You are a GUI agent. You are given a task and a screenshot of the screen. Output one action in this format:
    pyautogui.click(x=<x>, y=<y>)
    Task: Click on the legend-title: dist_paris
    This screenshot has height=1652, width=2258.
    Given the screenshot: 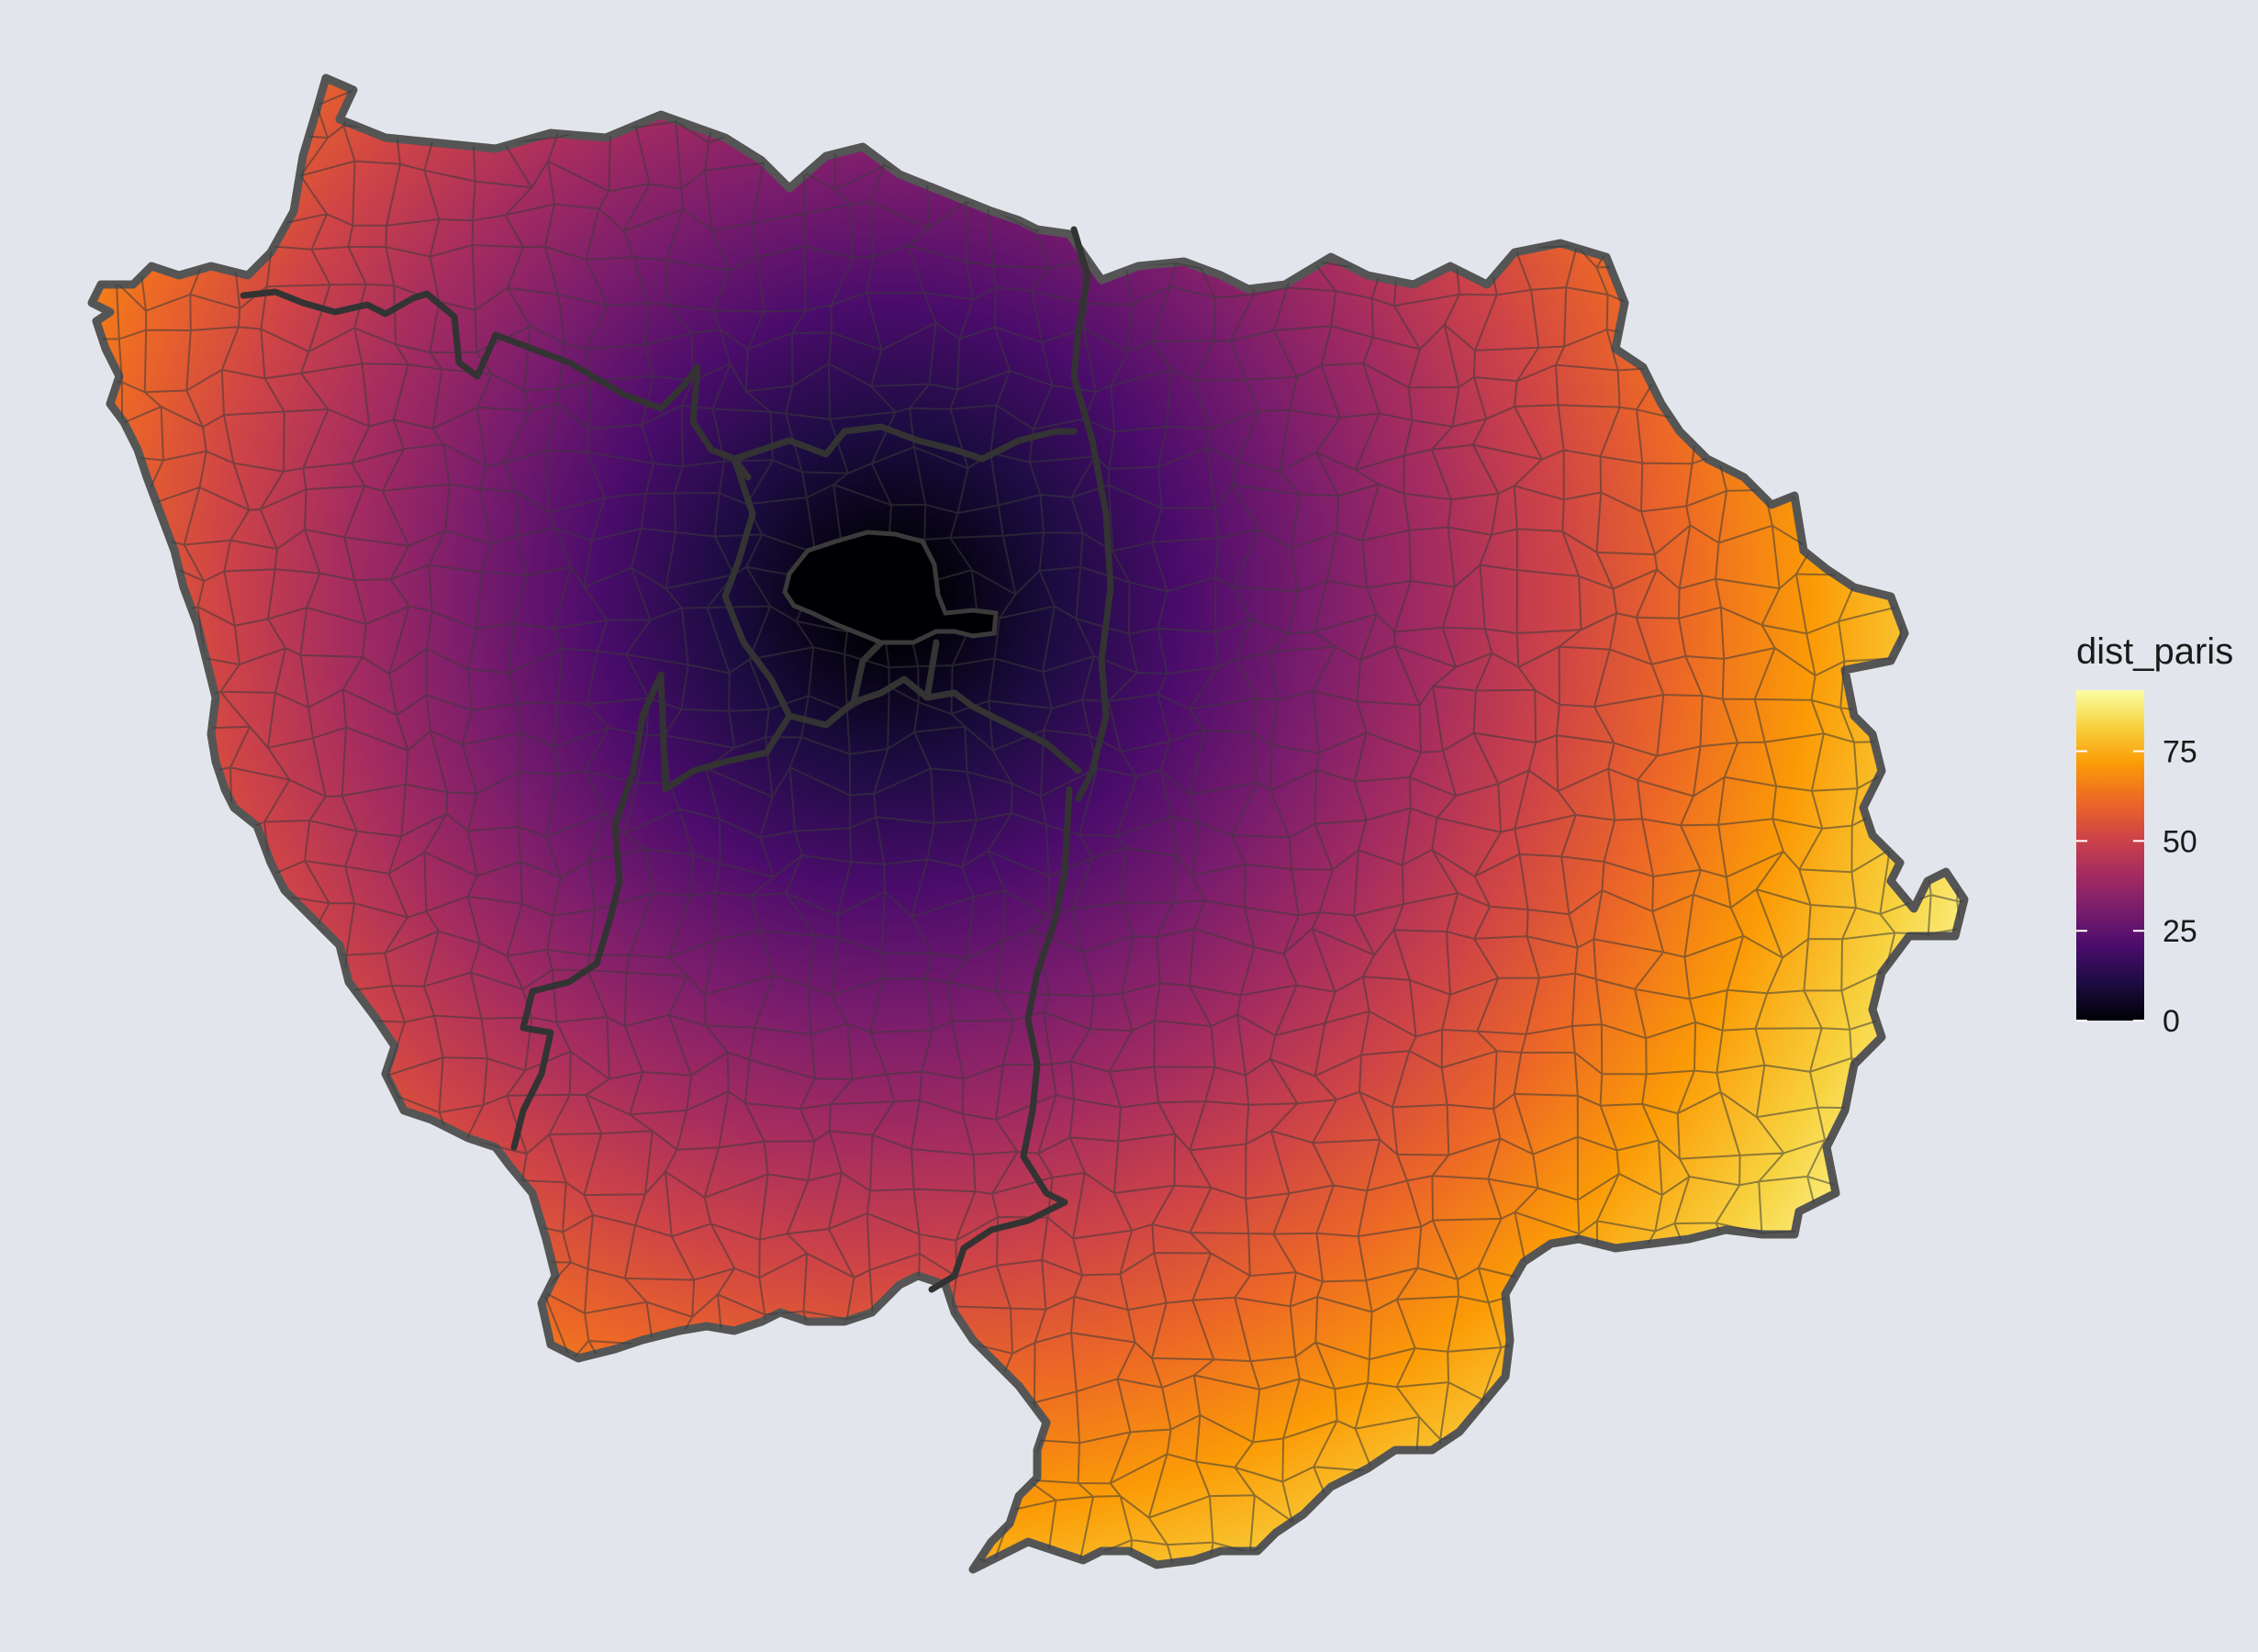 What is the action you would take?
    pyautogui.click(x=2154, y=651)
    